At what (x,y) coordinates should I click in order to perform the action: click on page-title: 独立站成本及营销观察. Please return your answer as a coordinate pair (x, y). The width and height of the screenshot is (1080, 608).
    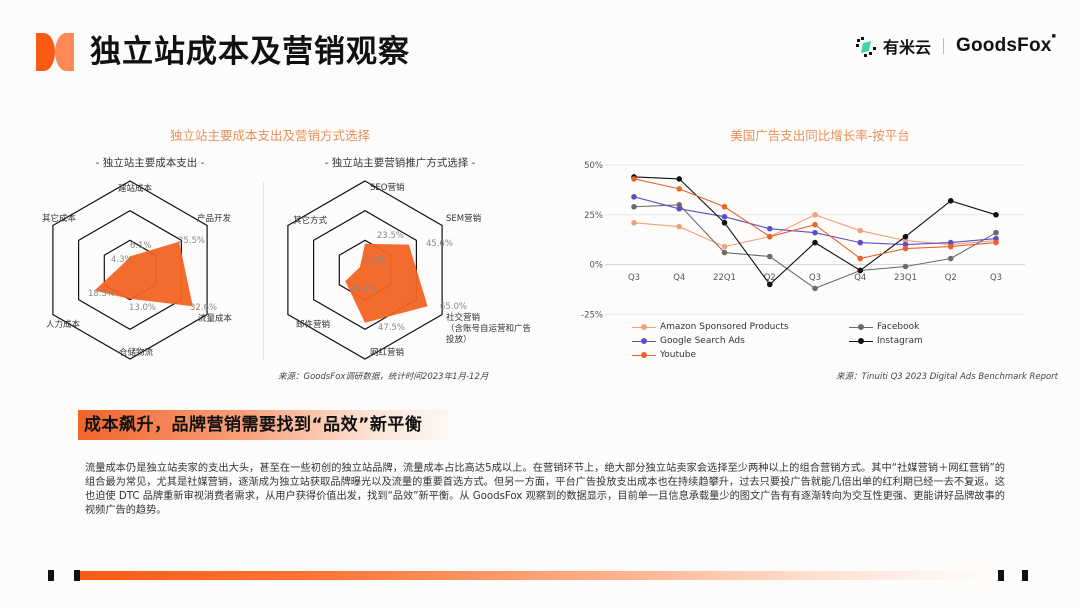
    Looking at the image, I should click on (250, 52).